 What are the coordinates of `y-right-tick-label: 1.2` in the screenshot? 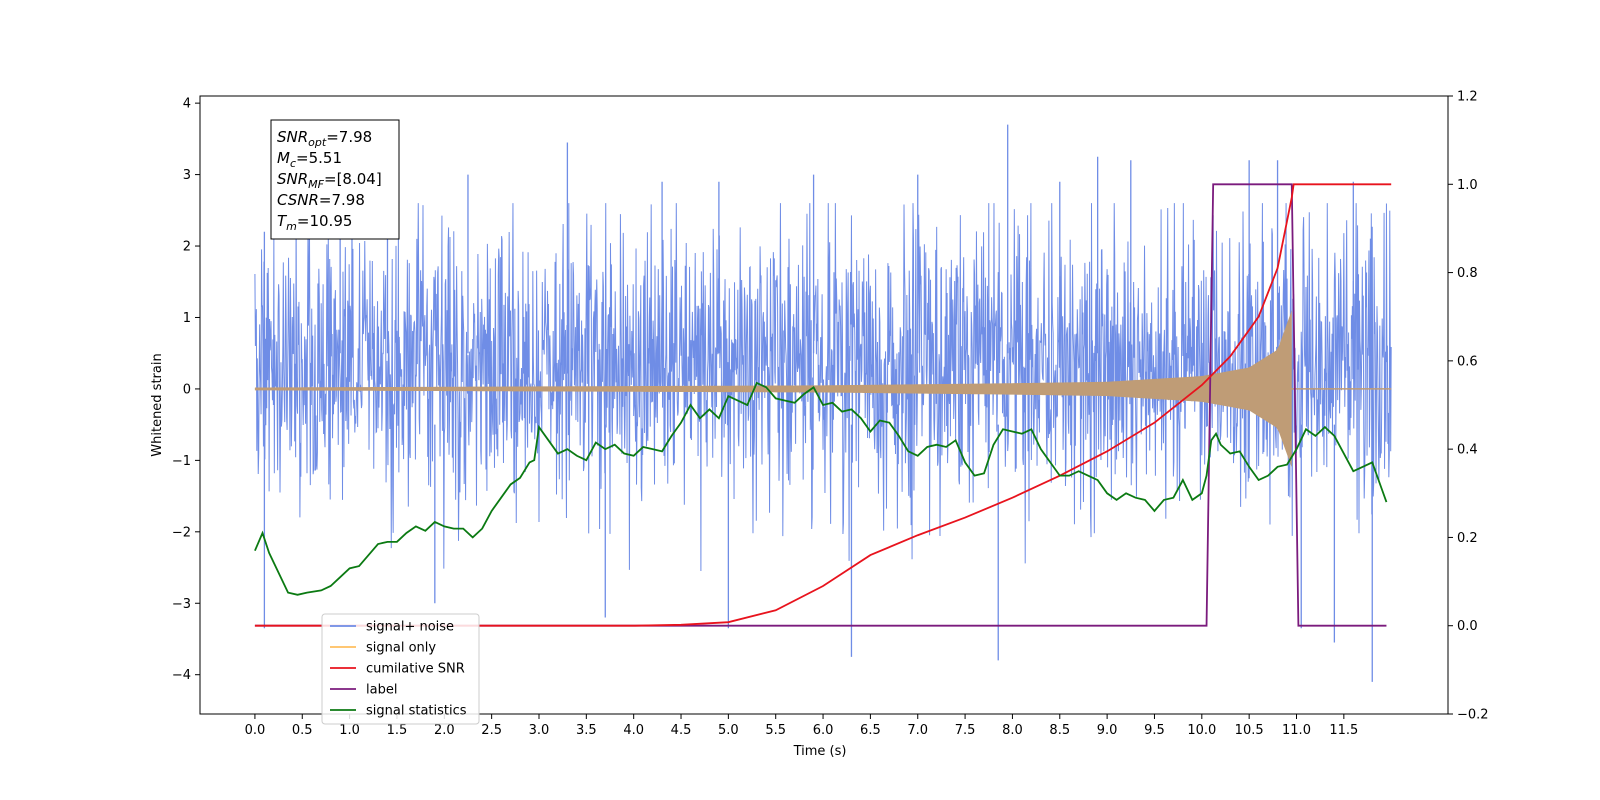 It's located at (1467, 97).